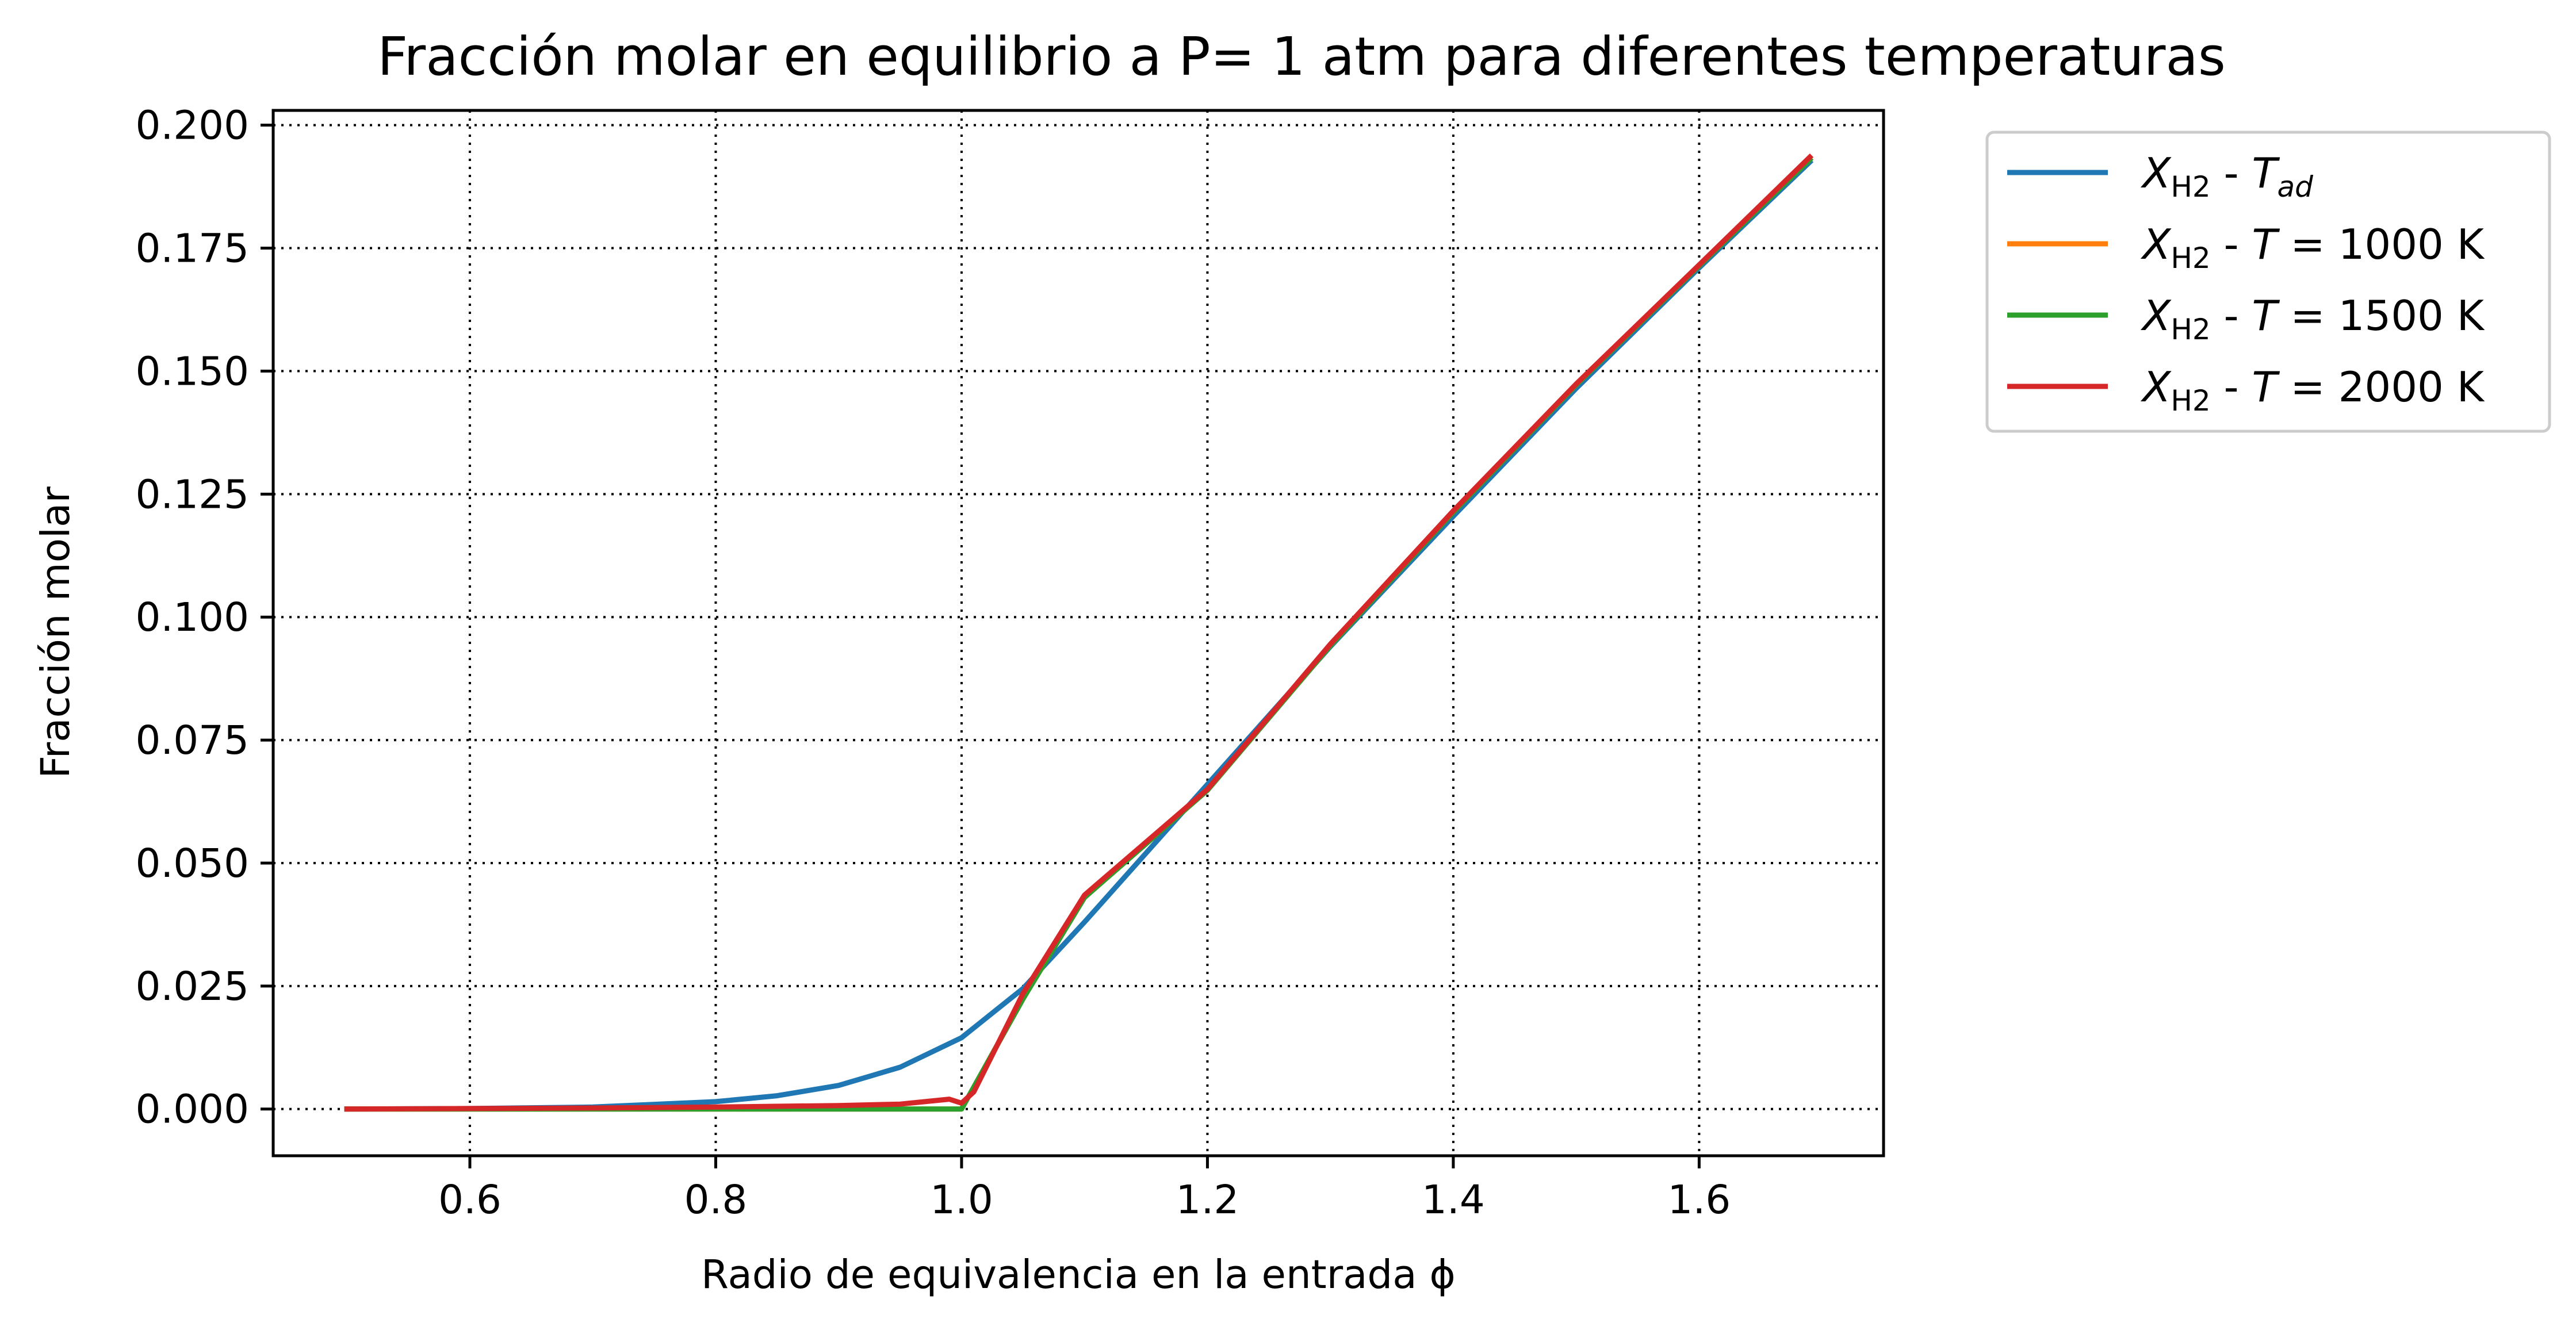  I want to click on x-axis-label: Radio de equivalencia en la entrada ϕ, so click(1078, 1275).